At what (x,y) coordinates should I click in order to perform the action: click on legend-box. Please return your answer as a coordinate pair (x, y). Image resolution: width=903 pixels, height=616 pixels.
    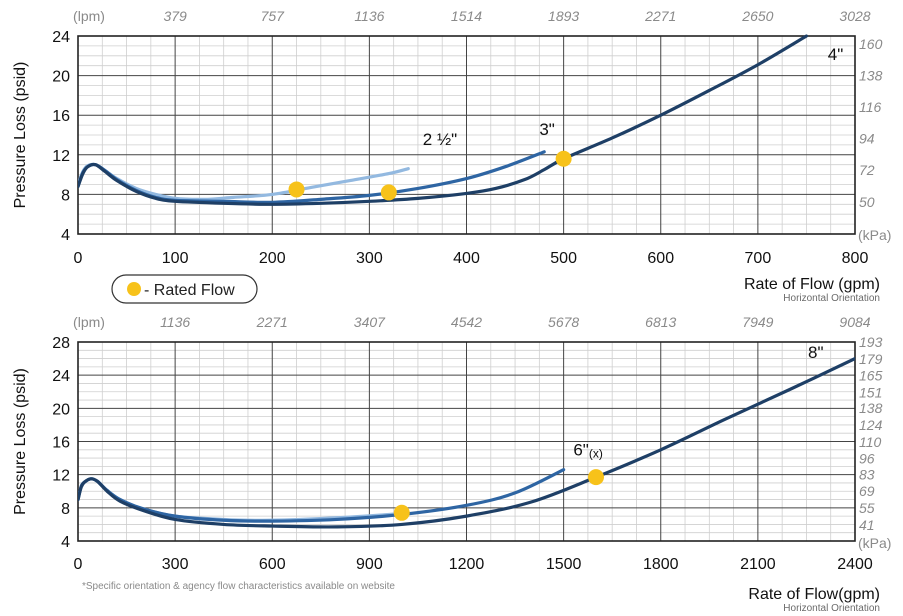
    Looking at the image, I should click on (184, 289).